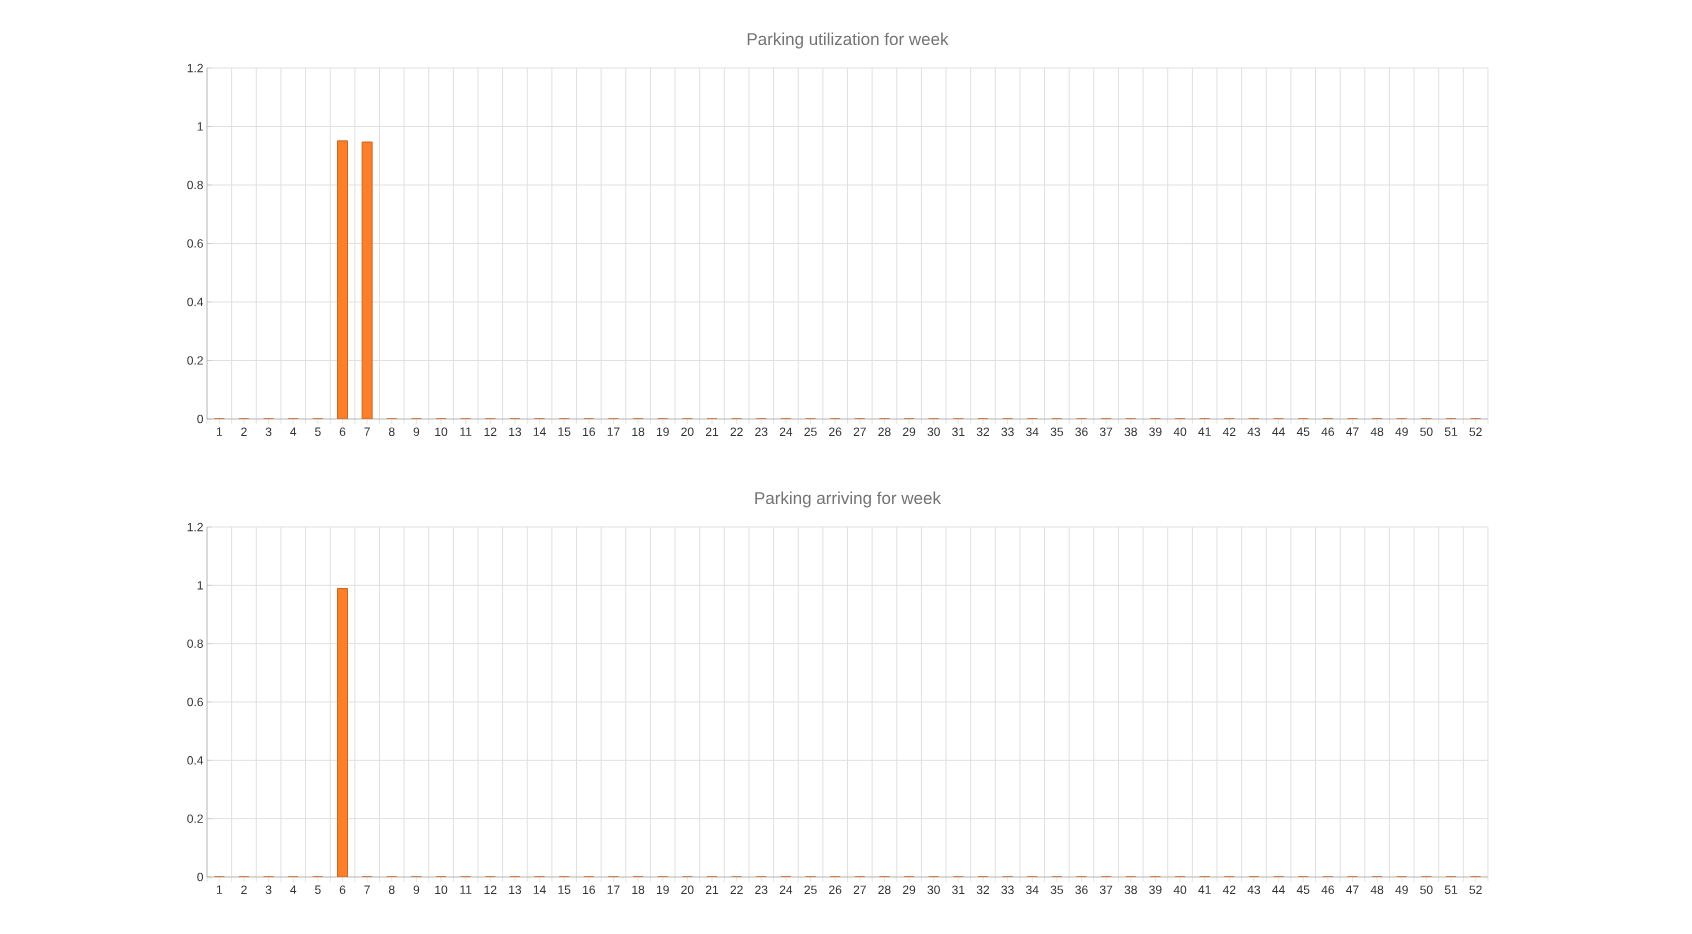 The image size is (1692, 934). What do you see at coordinates (1327, 890) in the screenshot?
I see `x-tick-label: 46` at bounding box center [1327, 890].